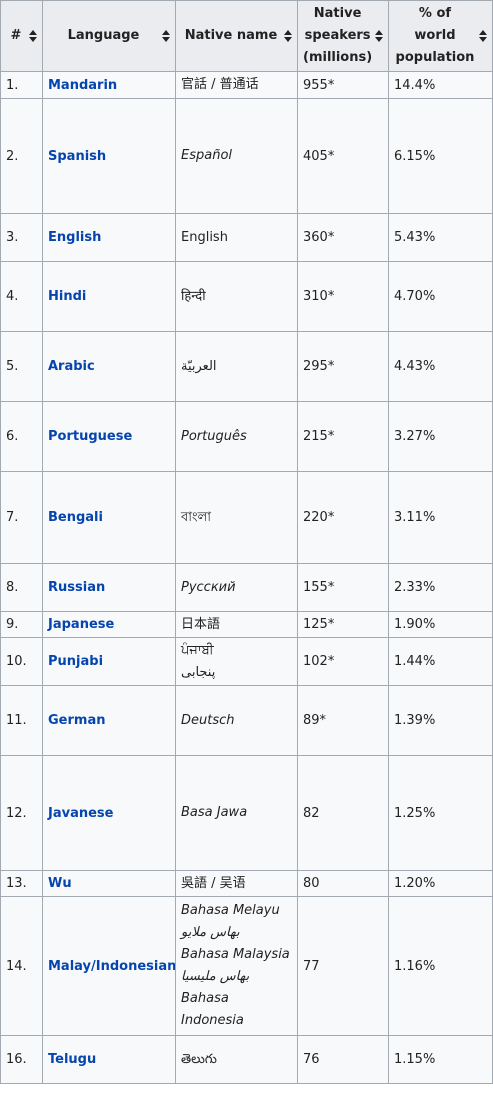 This screenshot has height=1093, width=493. Describe the element at coordinates (214, 436) in the screenshot. I see `native-name-line: Português` at that location.